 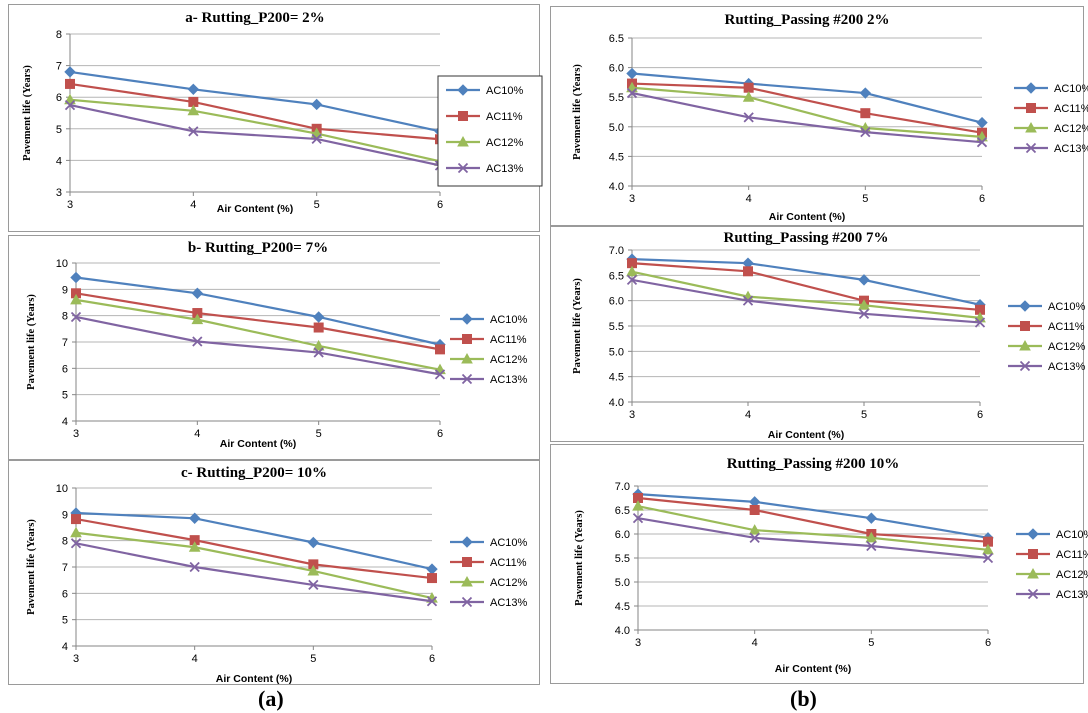 What do you see at coordinates (622, 487) in the screenshot?
I see `y-tick-label: 7.0` at bounding box center [622, 487].